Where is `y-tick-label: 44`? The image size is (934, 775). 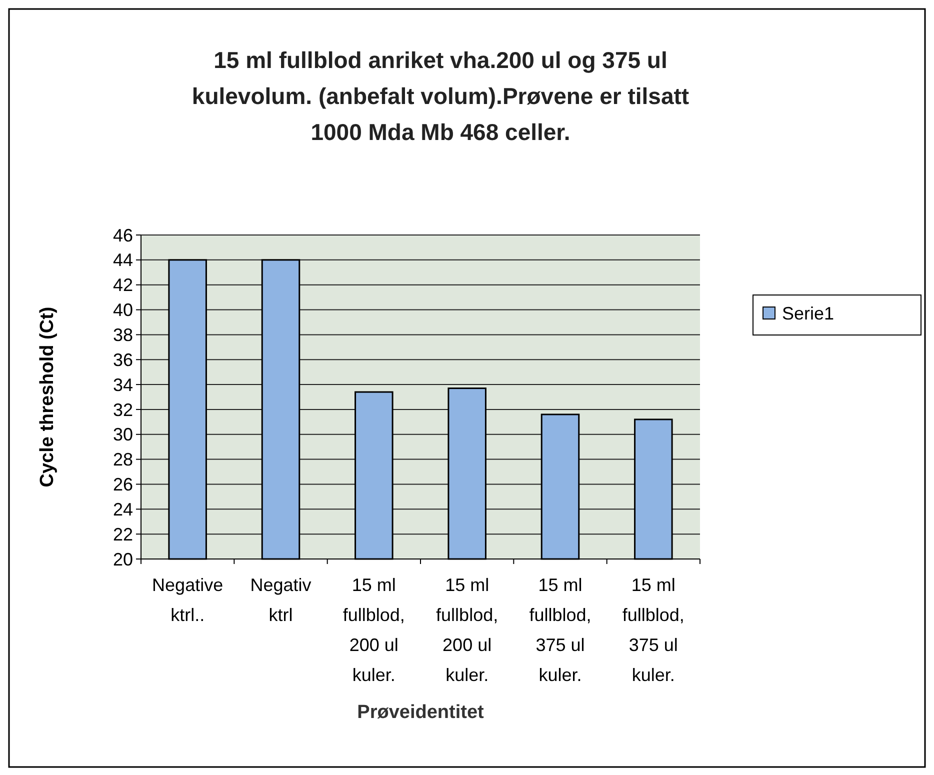
y-tick-label: 44 is located at coordinates (122, 260).